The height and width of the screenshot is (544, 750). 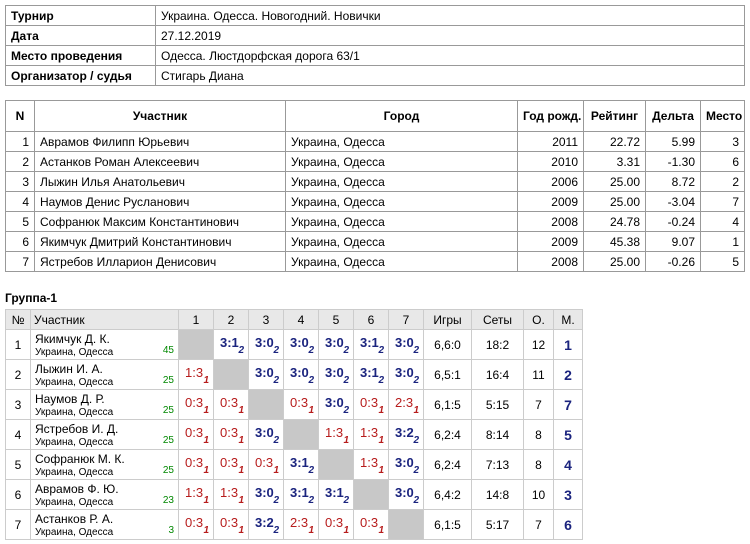 I want to click on points: 7, so click(x=538, y=404).